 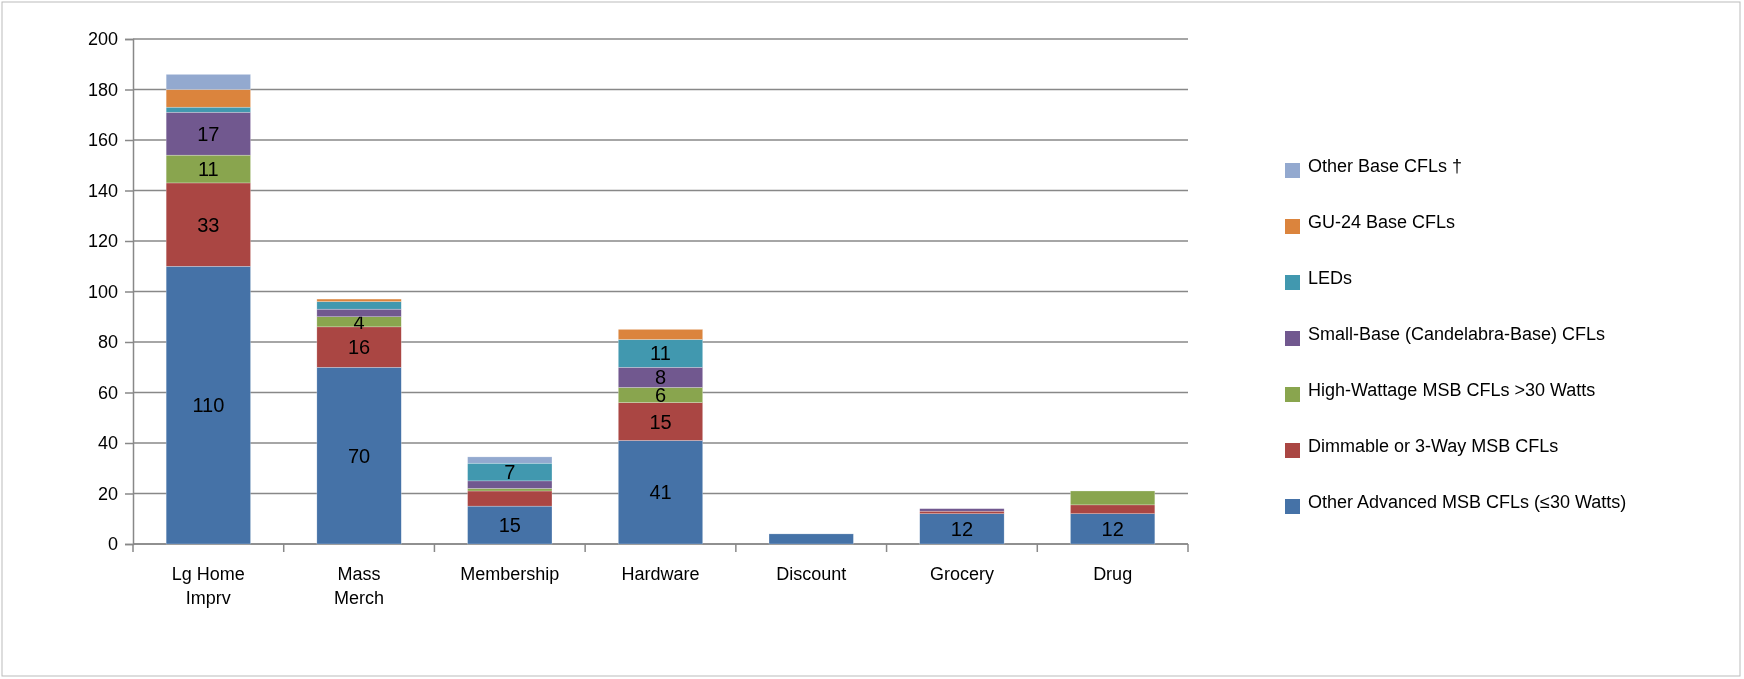 I want to click on legend-label: GU-24 Base CFLs, so click(x=1382, y=222).